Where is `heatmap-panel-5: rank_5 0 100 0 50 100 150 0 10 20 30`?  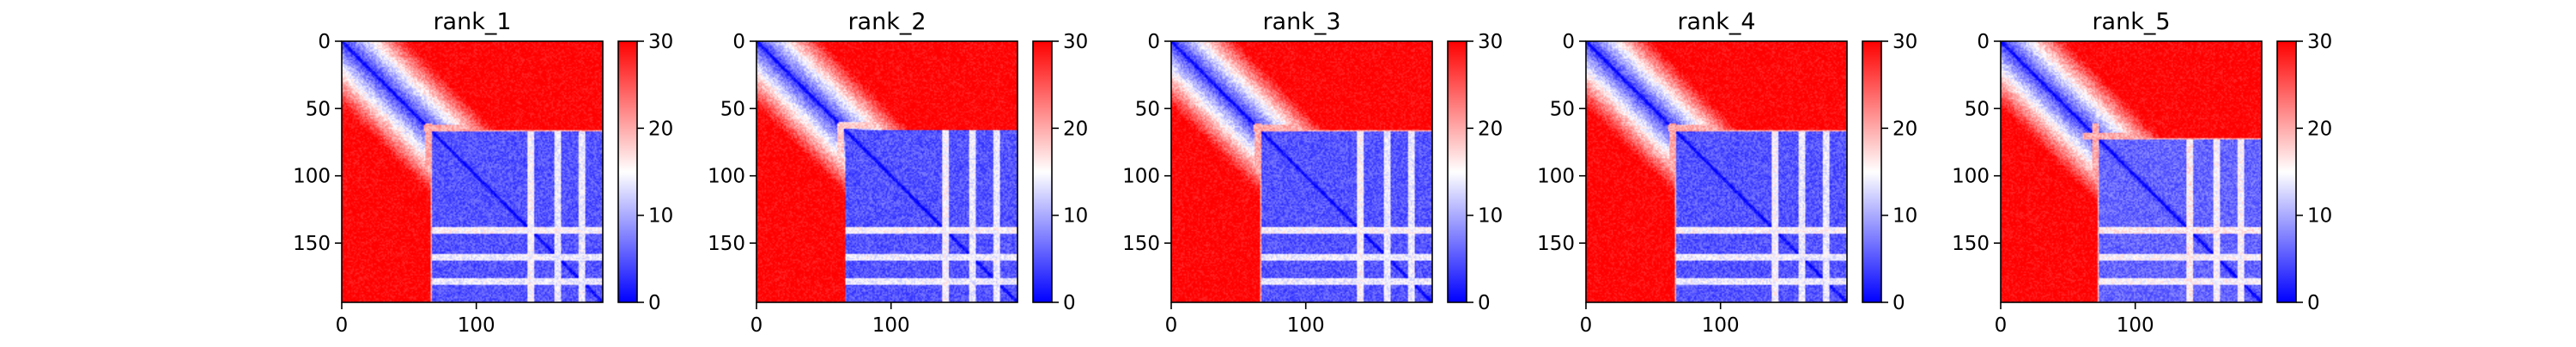 heatmap-panel-5: rank_5 0 100 0 50 100 150 0 10 20 30 is located at coordinates (2142, 173).